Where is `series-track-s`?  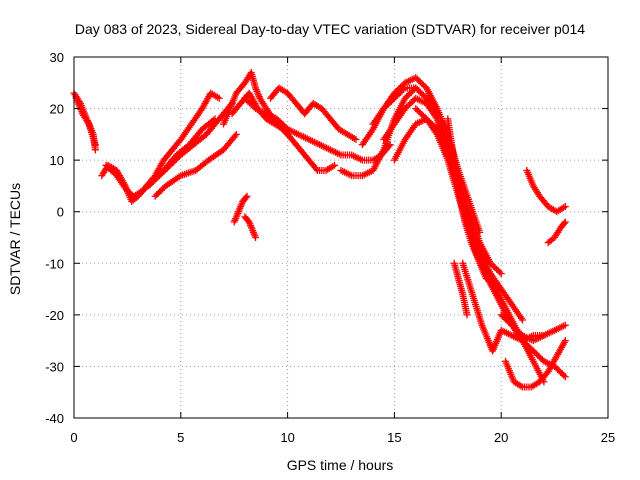 series-track-s is located at coordinates (467, 199).